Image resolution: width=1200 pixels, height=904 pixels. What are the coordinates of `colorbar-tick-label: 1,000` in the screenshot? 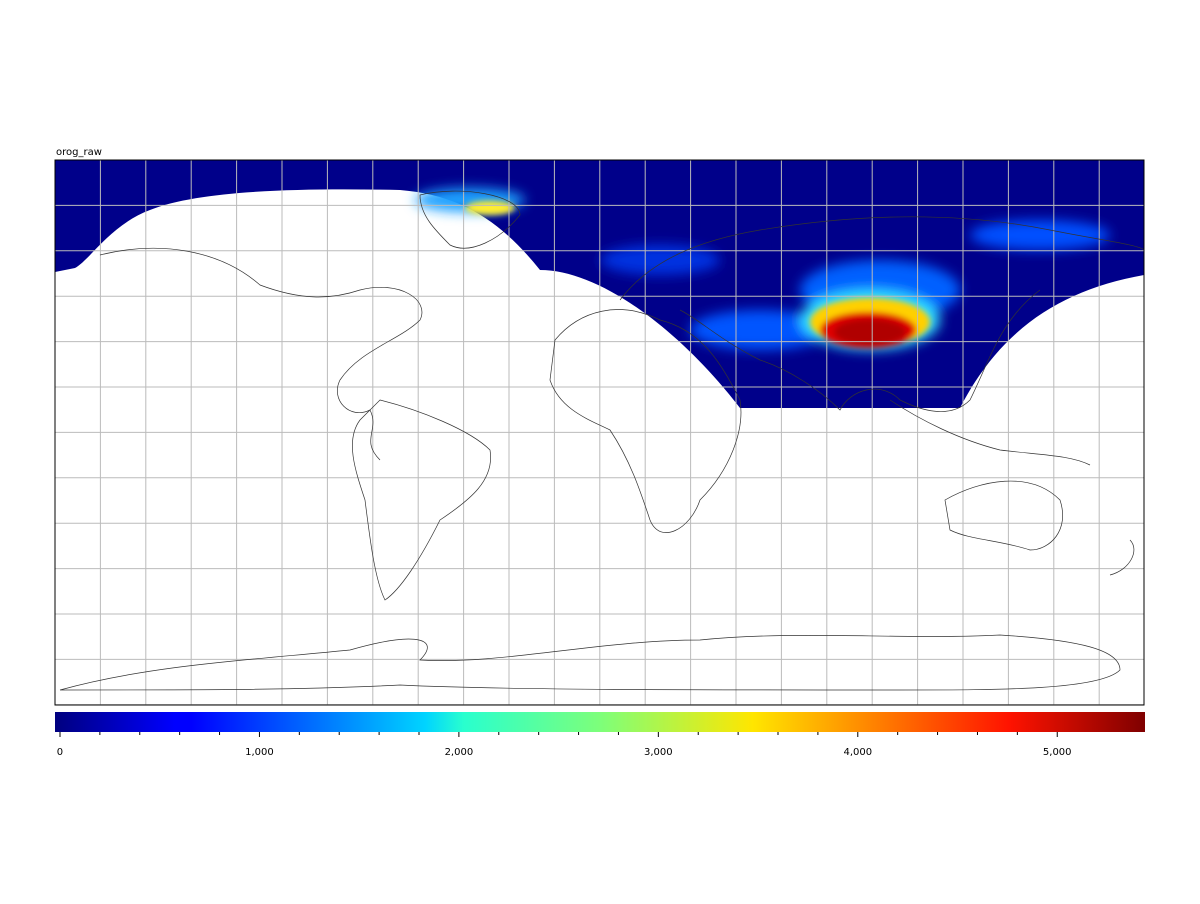 It's located at (259, 752).